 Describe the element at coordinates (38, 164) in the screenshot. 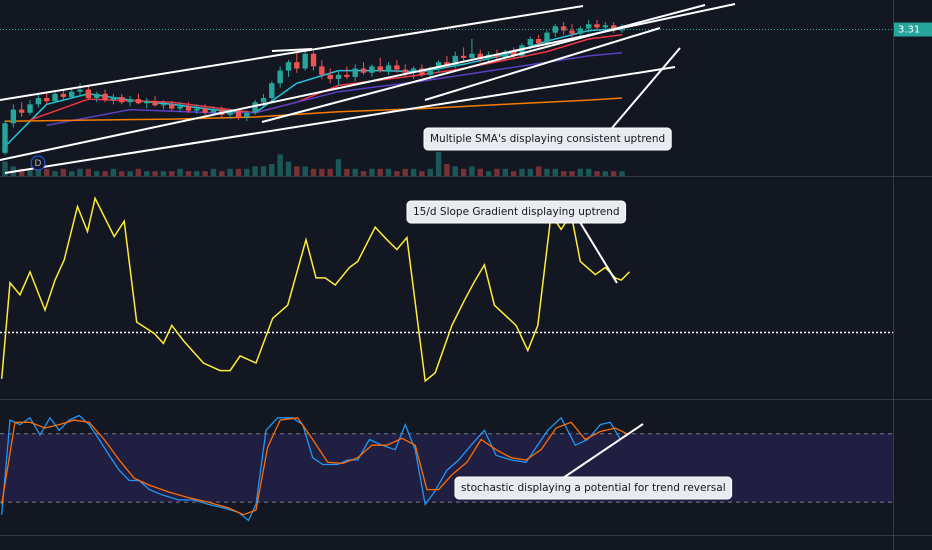

I see `badge-label: D` at that location.